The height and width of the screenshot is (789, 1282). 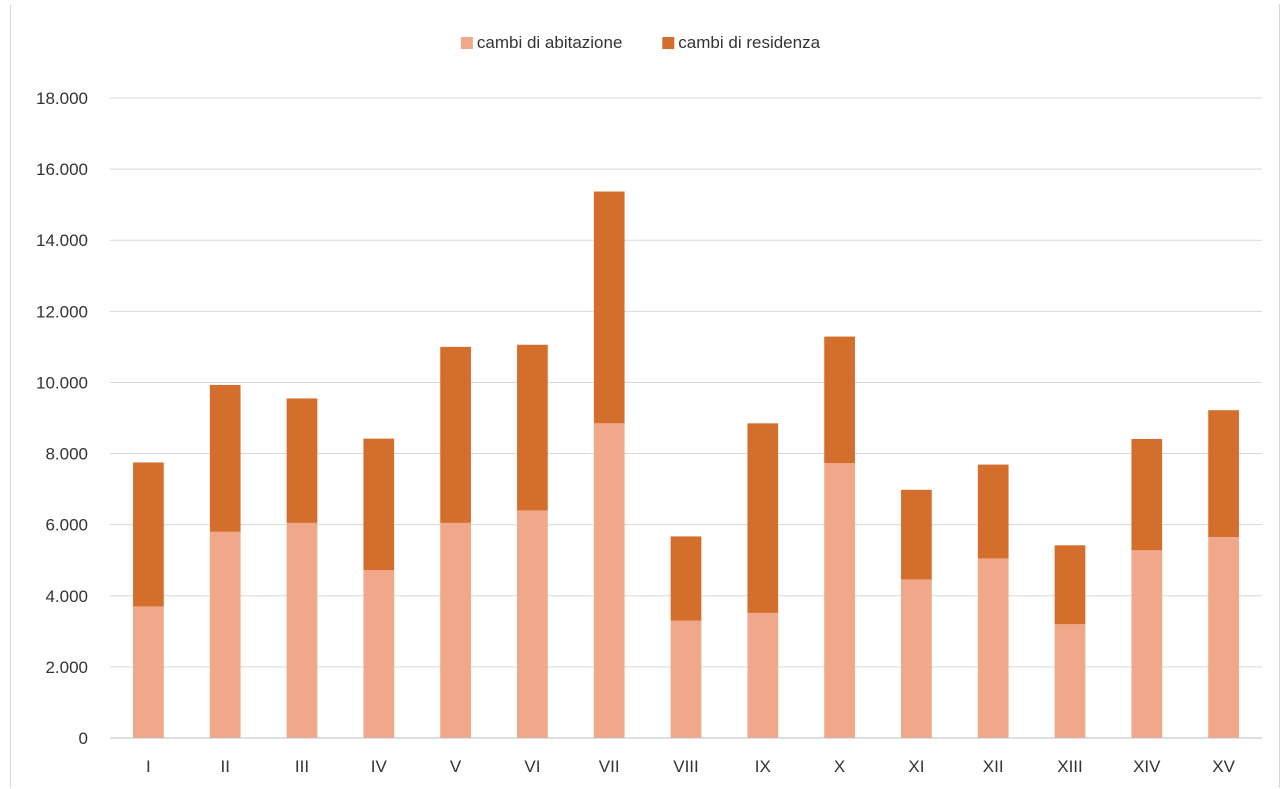 What do you see at coordinates (148, 766) in the screenshot?
I see `x-tick-label: I` at bounding box center [148, 766].